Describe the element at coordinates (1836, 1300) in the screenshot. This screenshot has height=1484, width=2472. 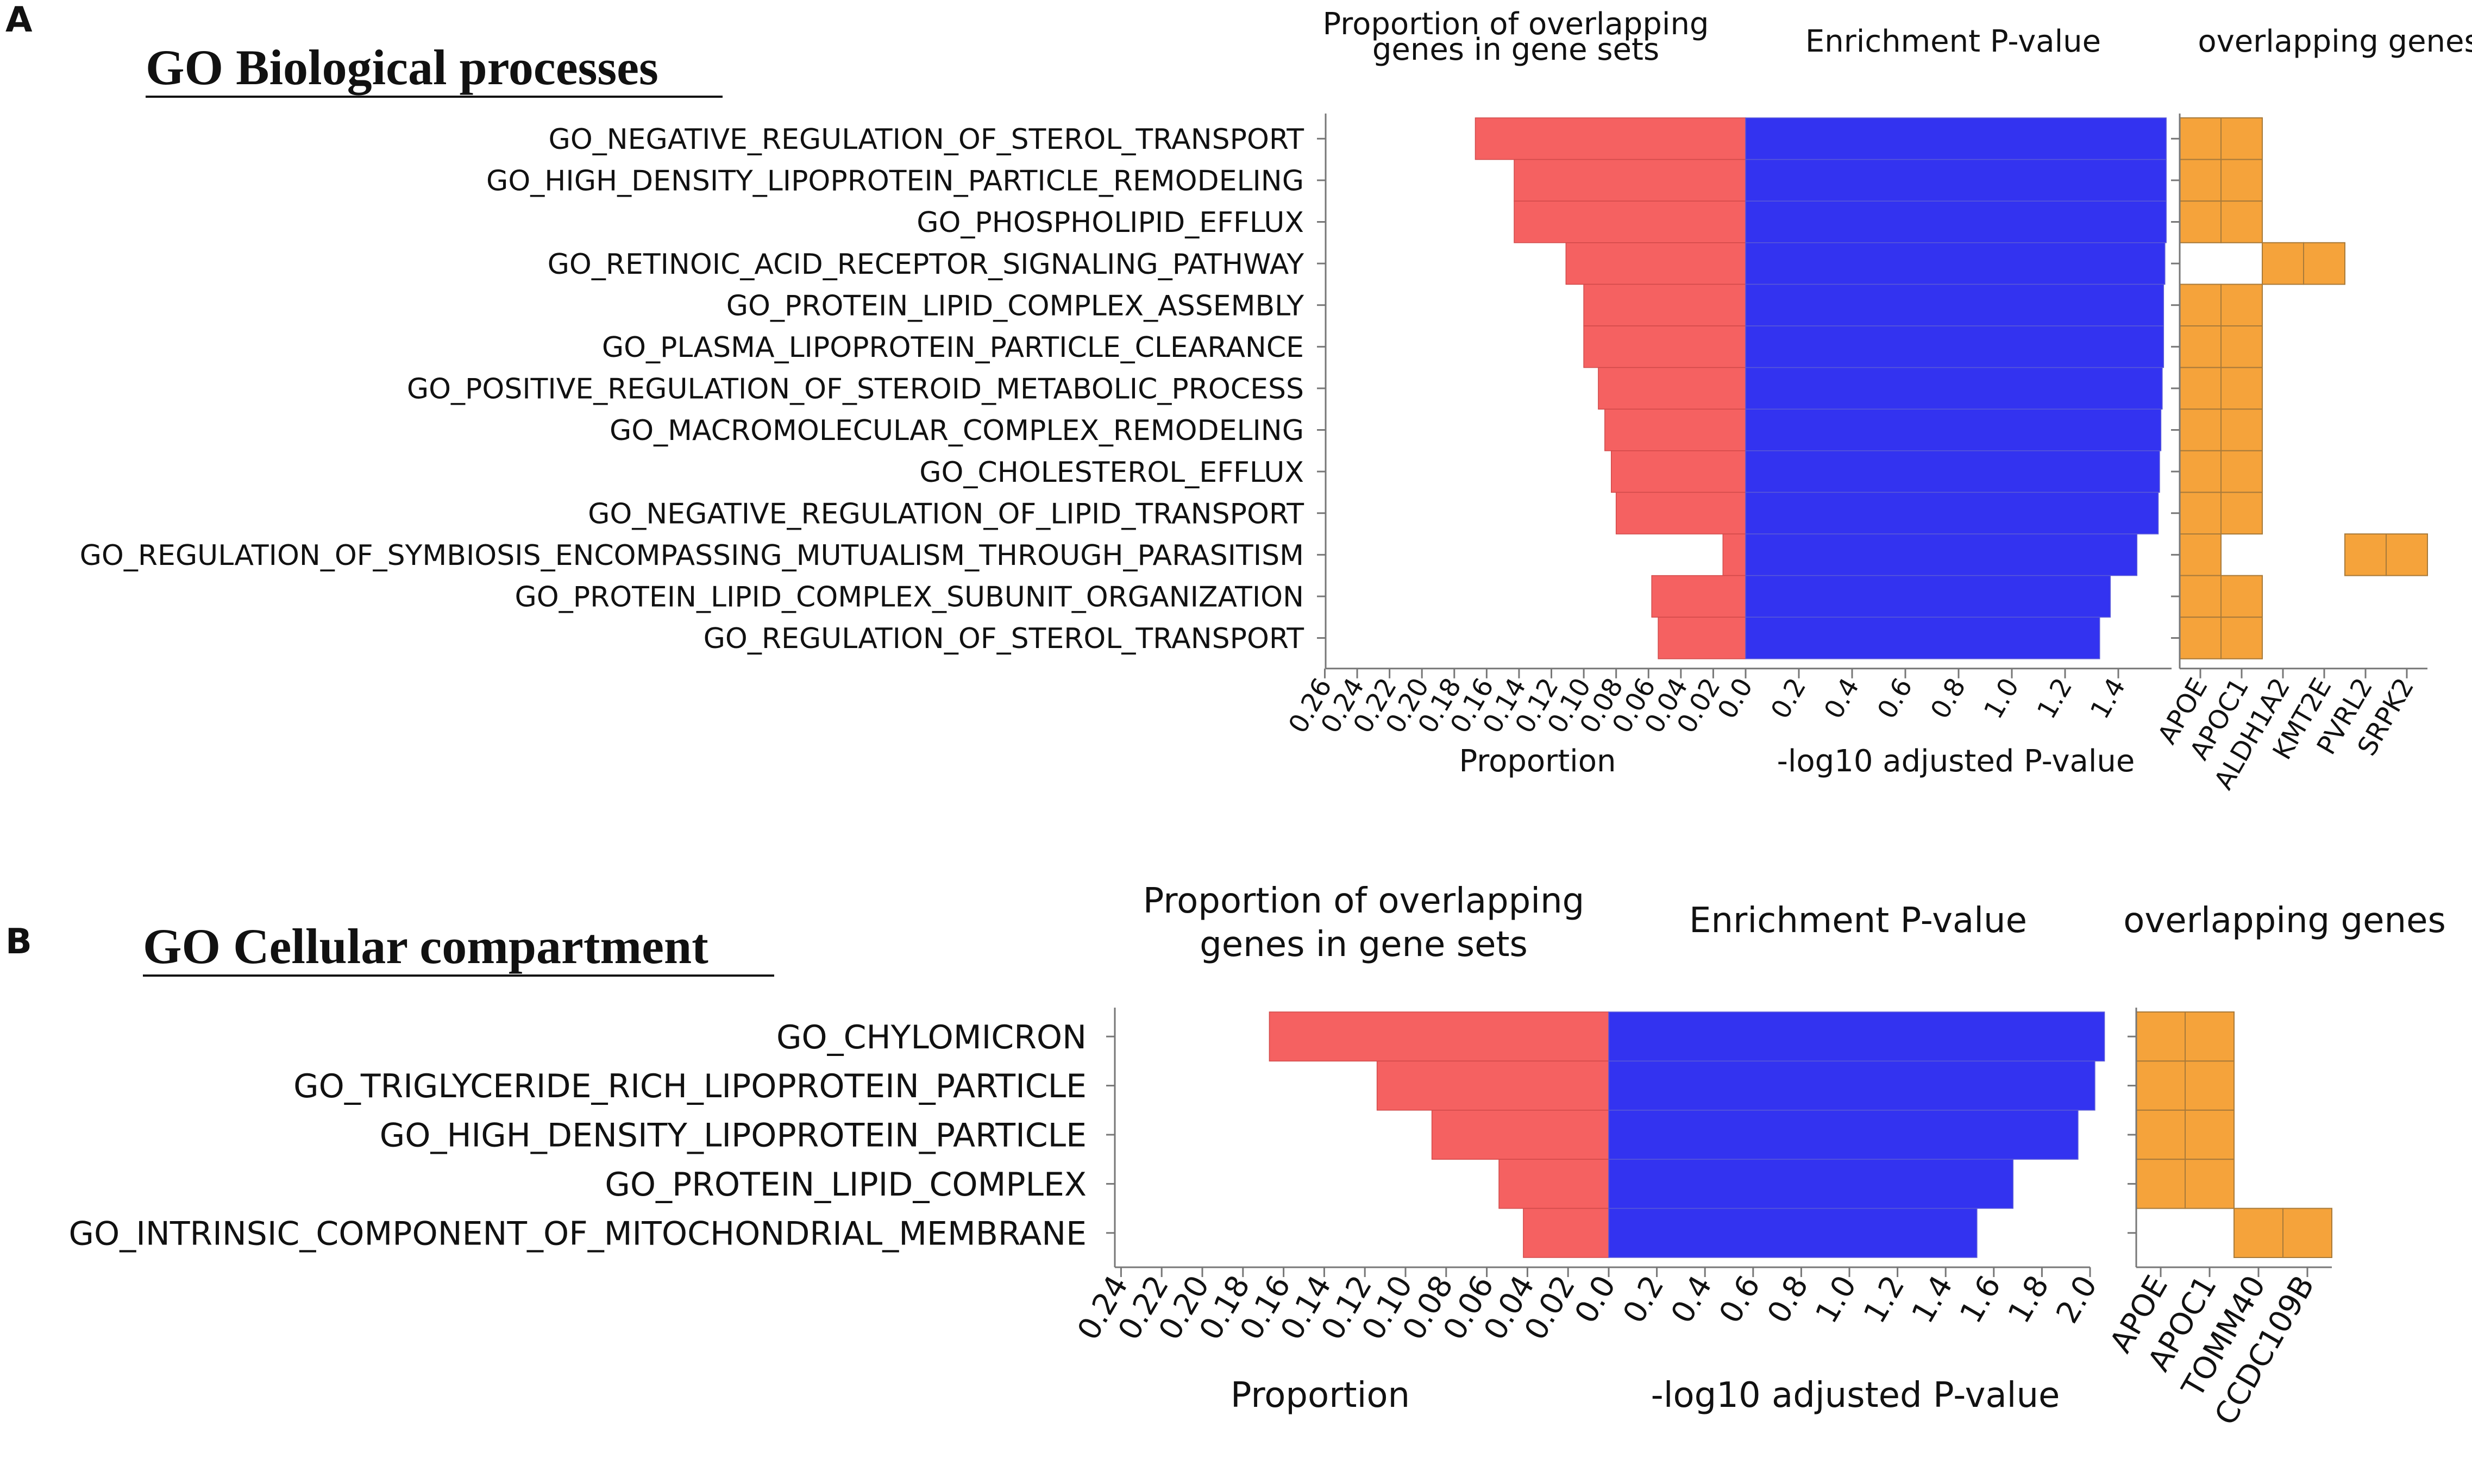
I see `pvalue-tick-label: 1.0` at that location.